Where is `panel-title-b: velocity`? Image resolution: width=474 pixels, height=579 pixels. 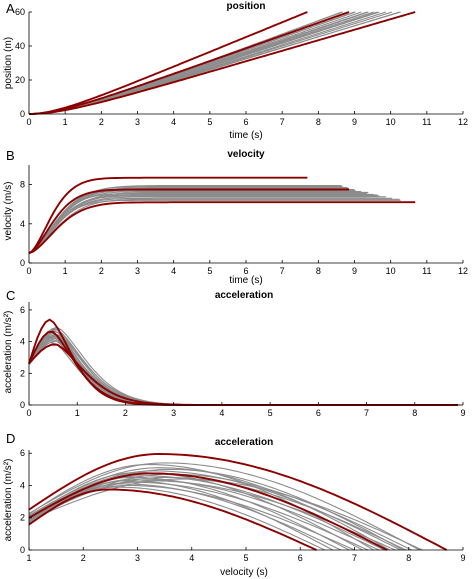 panel-title-b: velocity is located at coordinates (246, 154).